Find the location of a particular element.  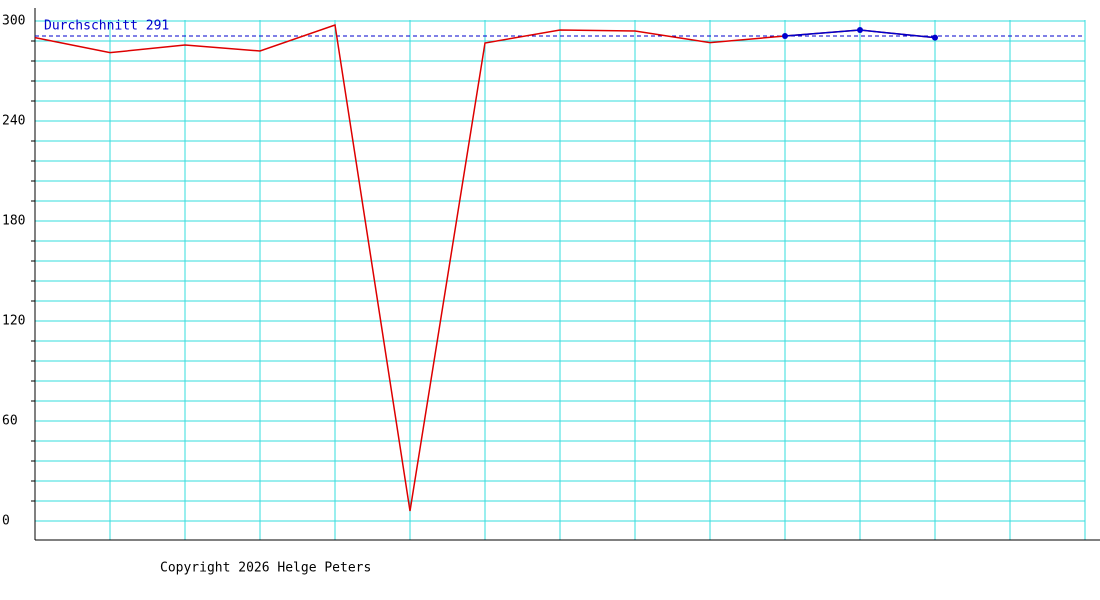

y-tick-label: 240 is located at coordinates (13, 121).